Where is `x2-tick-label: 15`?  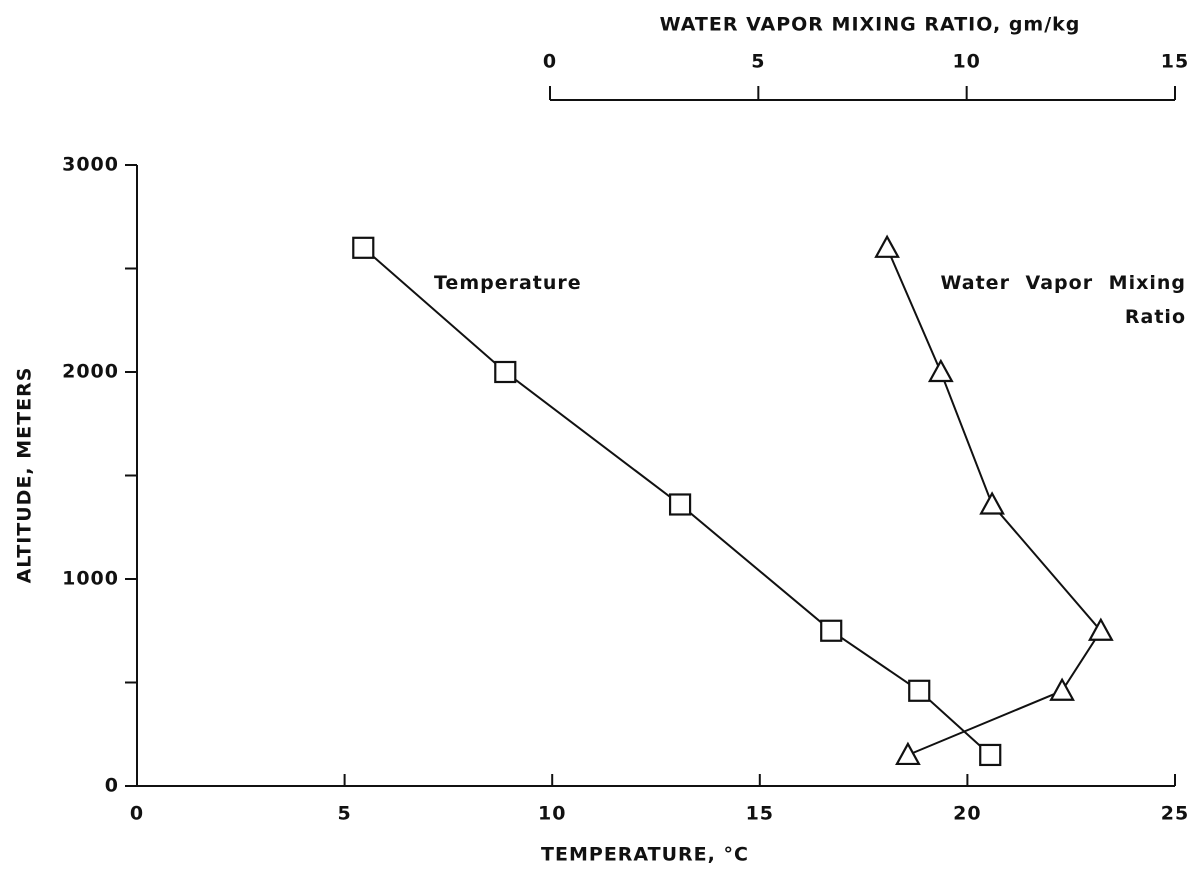
x2-tick-label: 15 is located at coordinates (1175, 62).